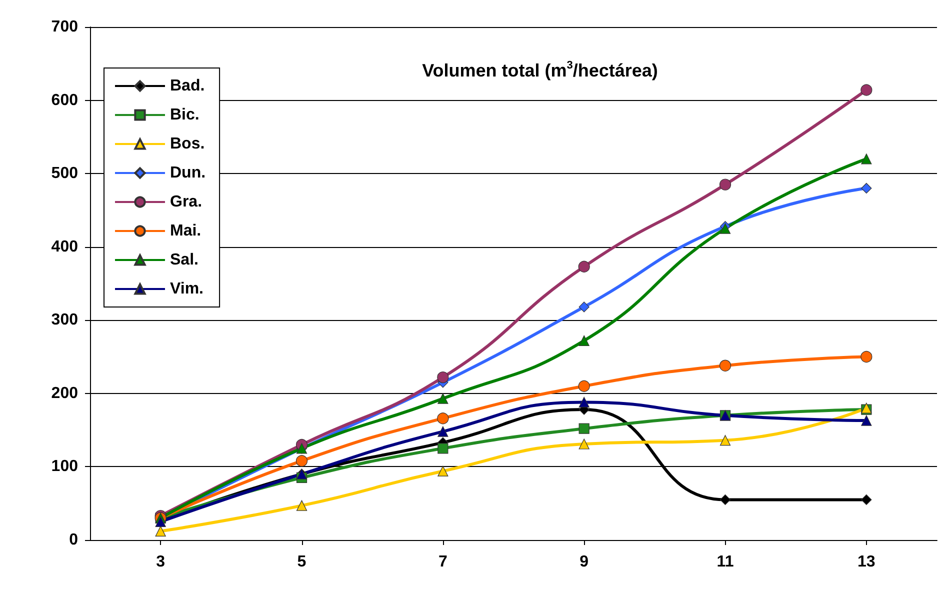  I want to click on y-tick-label: 600, so click(64, 100).